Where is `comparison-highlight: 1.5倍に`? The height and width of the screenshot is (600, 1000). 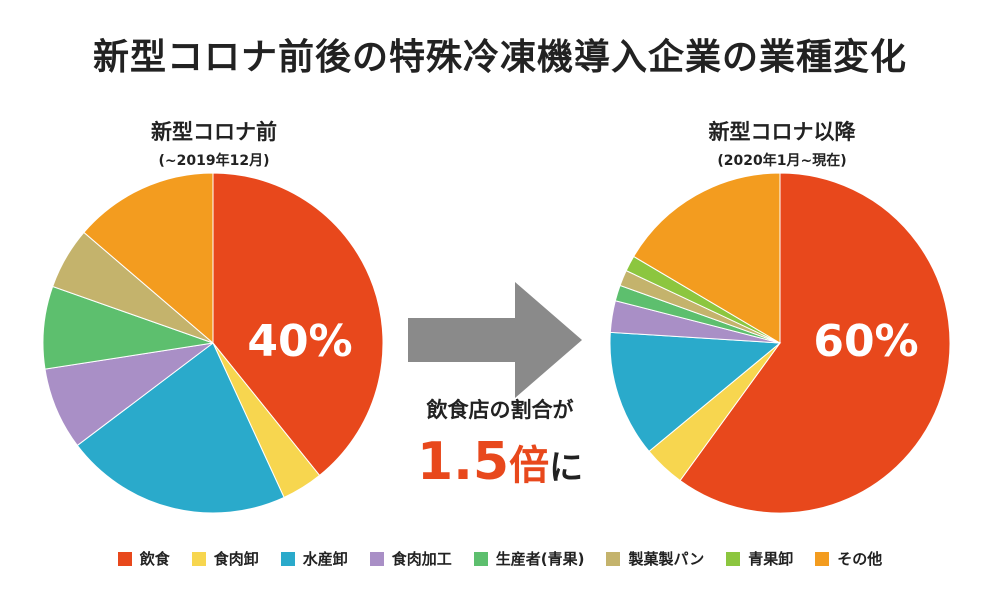
comparison-highlight: 1.5倍に is located at coordinates (500, 462).